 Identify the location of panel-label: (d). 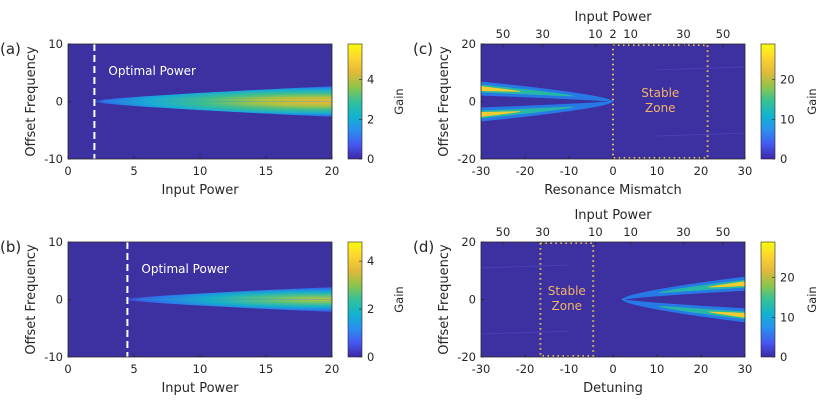
(423, 247).